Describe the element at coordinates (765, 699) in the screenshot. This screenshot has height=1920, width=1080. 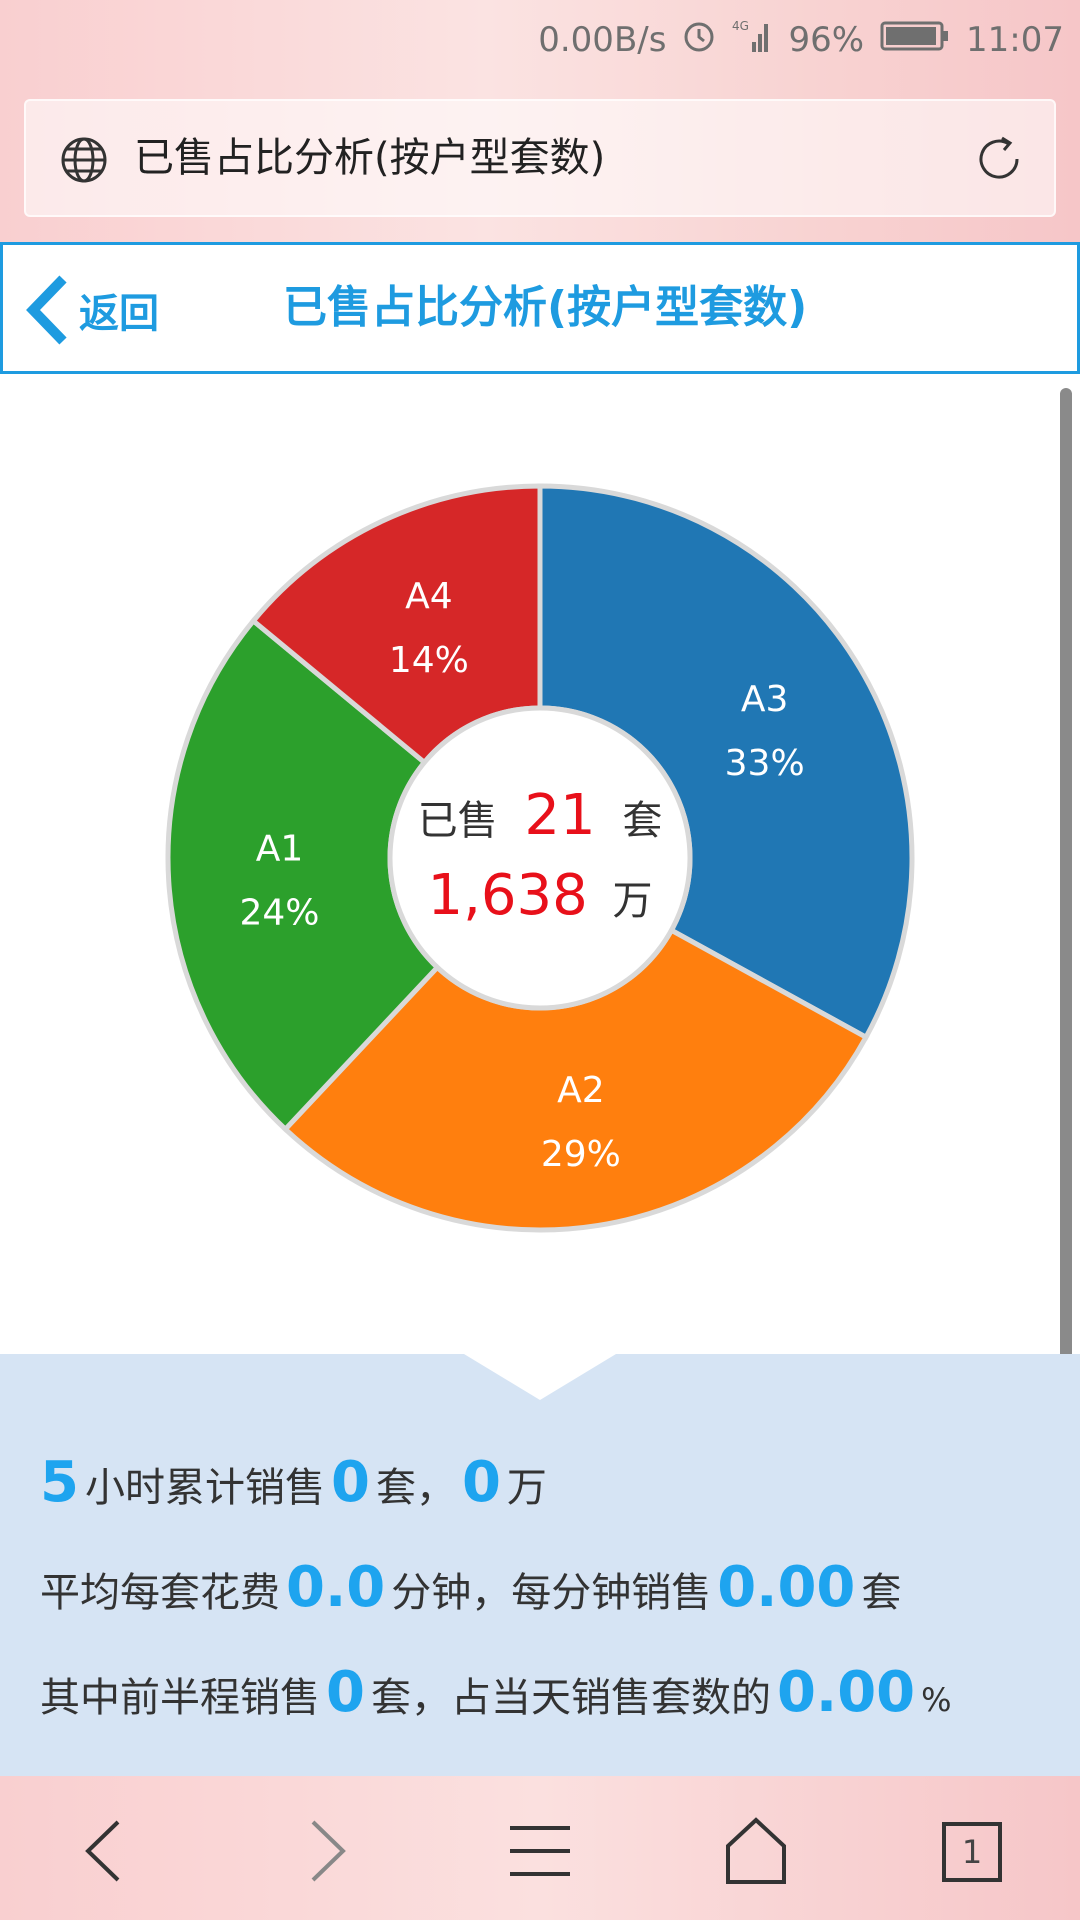
I see `slice-category-label: A3` at that location.